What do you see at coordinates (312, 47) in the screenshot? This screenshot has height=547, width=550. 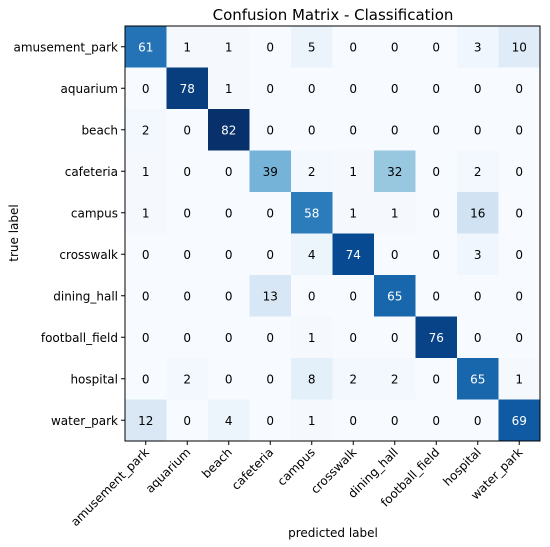 I see `cell-value-label: 5` at bounding box center [312, 47].